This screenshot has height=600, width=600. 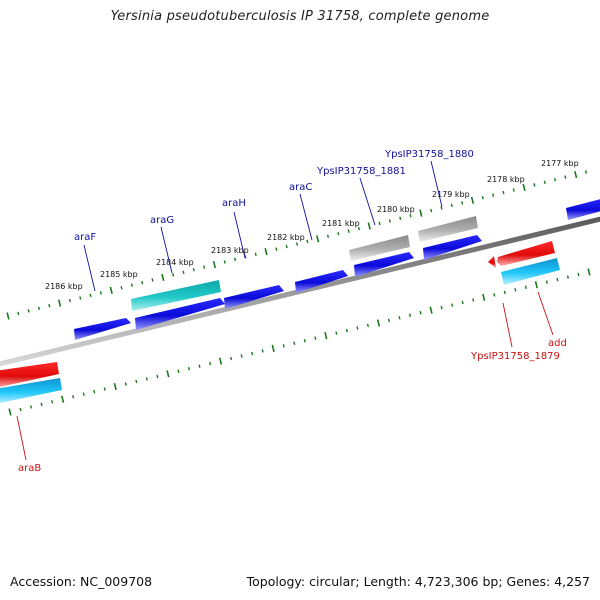 I want to click on gene-label-araG: araG, so click(x=162, y=220).